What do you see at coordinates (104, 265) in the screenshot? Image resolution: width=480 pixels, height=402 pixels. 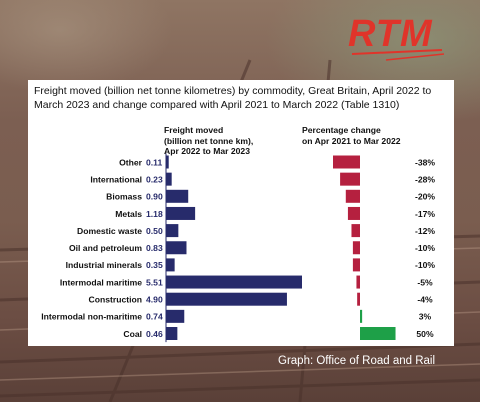 I see `category-label: Industrial minerals` at bounding box center [104, 265].